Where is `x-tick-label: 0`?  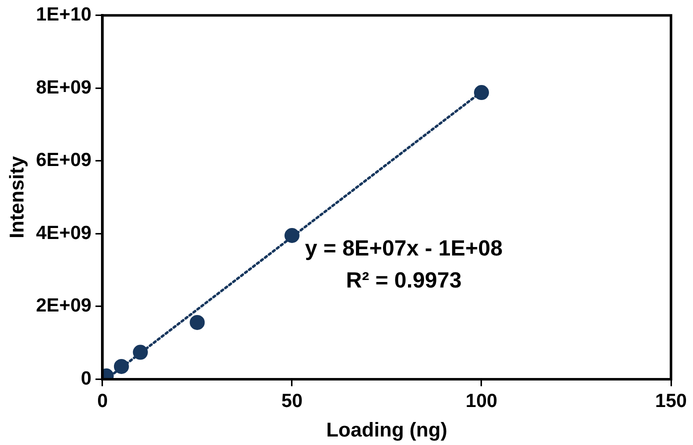
x-tick-label: 0 is located at coordinates (102, 401).